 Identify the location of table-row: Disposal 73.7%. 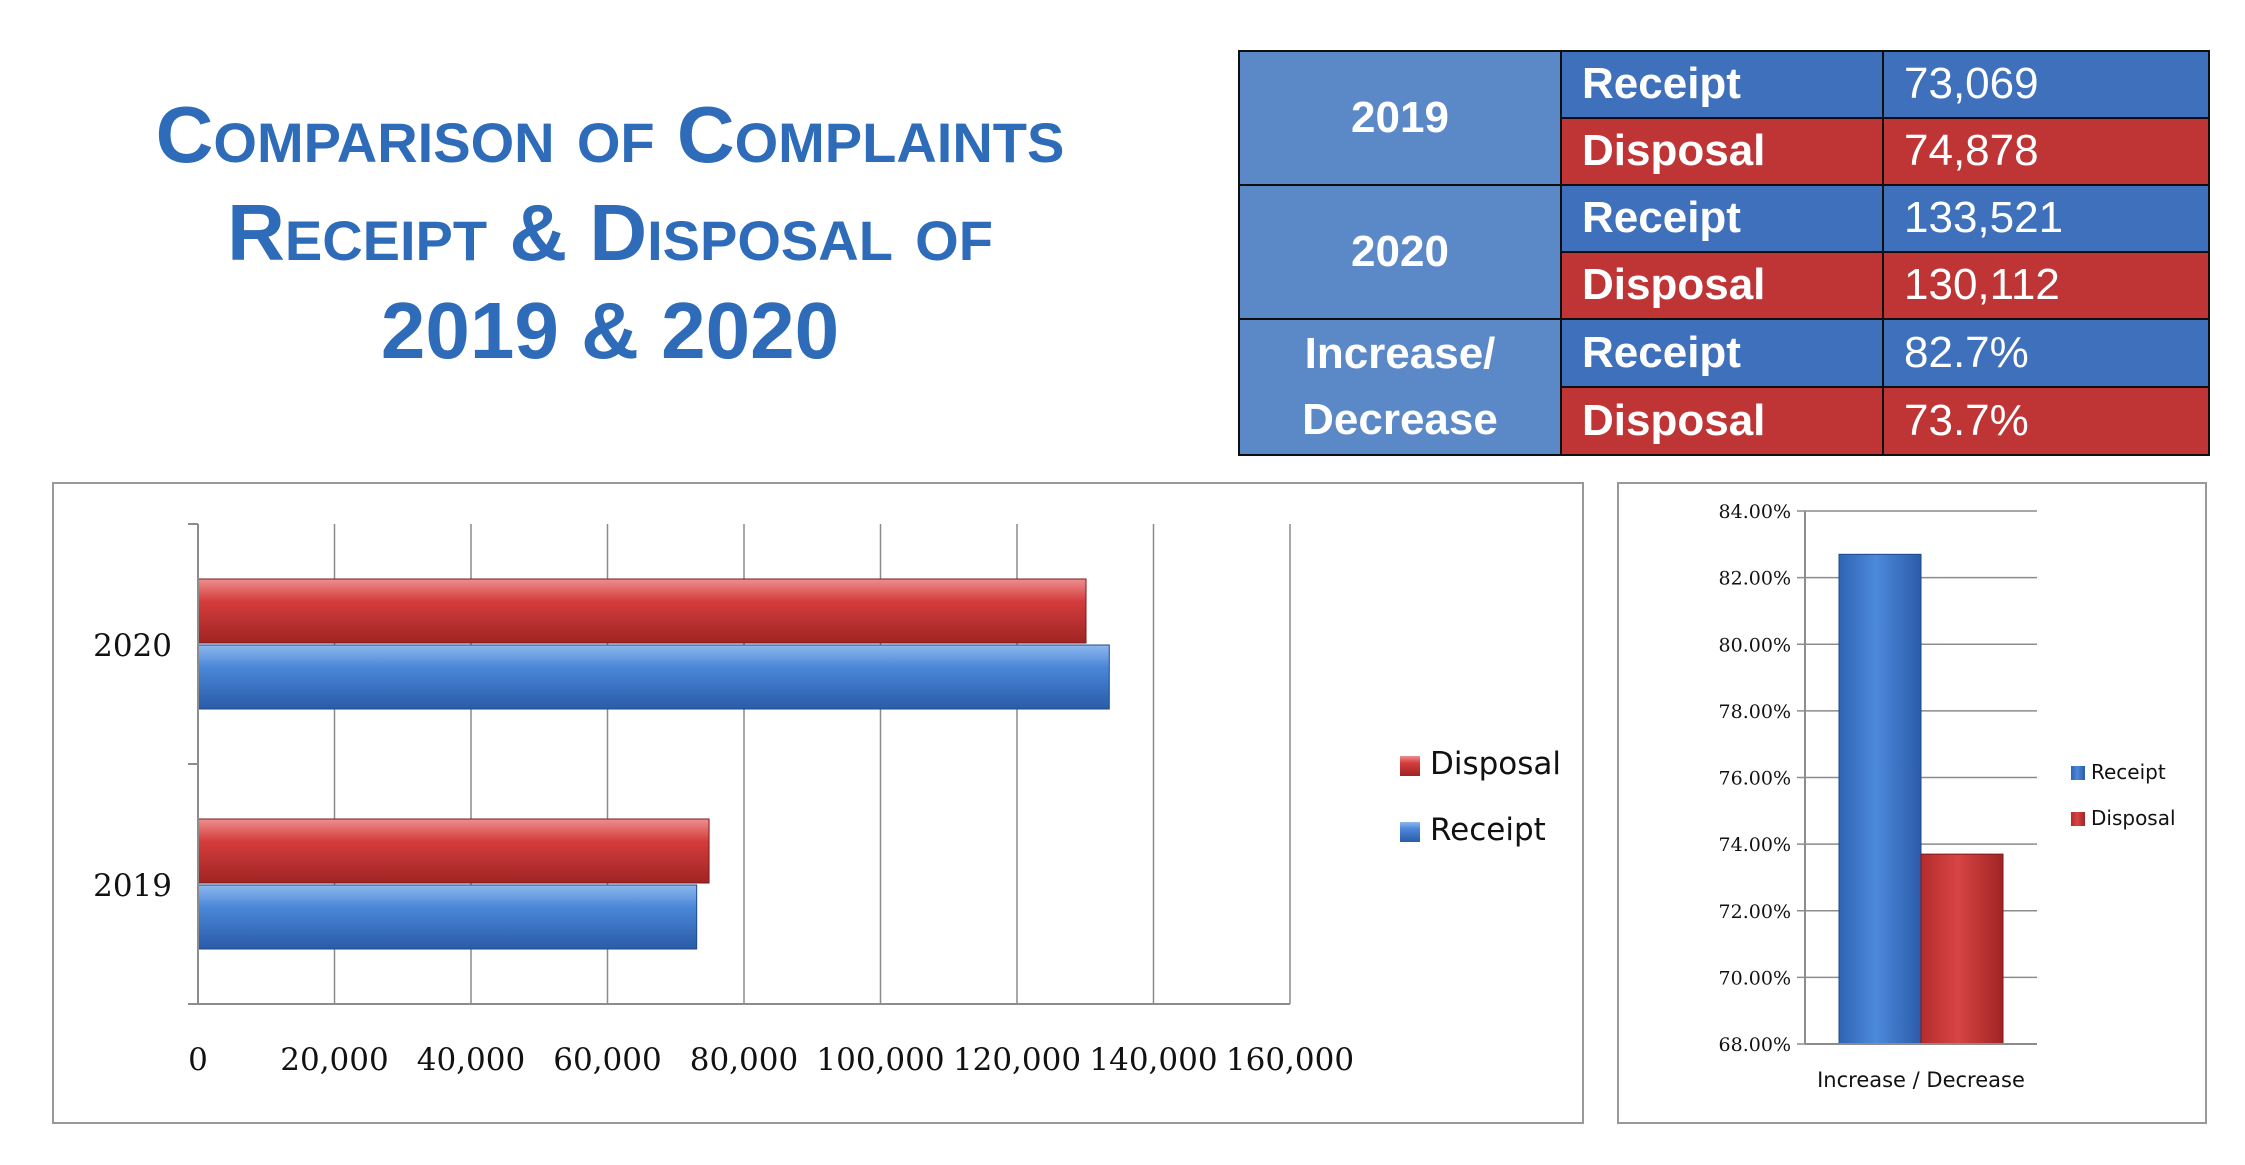
(1724, 421).